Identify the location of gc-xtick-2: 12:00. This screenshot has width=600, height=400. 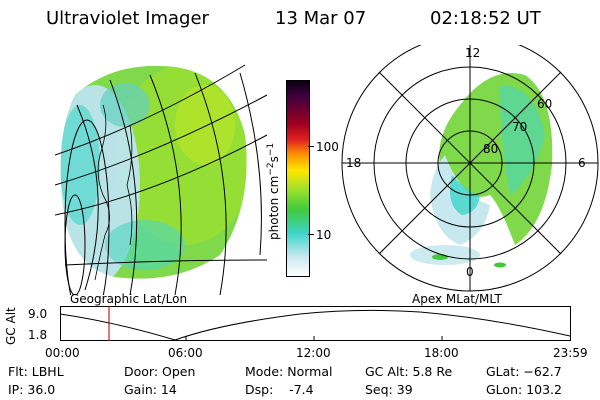
(313, 353).